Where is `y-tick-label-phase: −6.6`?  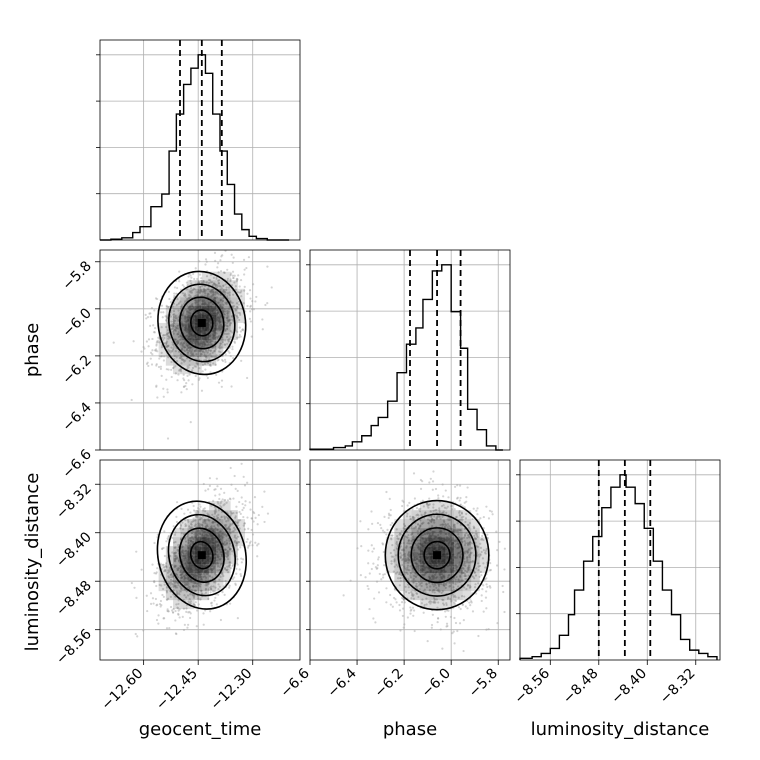 y-tick-label-phase: −6.6 is located at coordinates (76, 463).